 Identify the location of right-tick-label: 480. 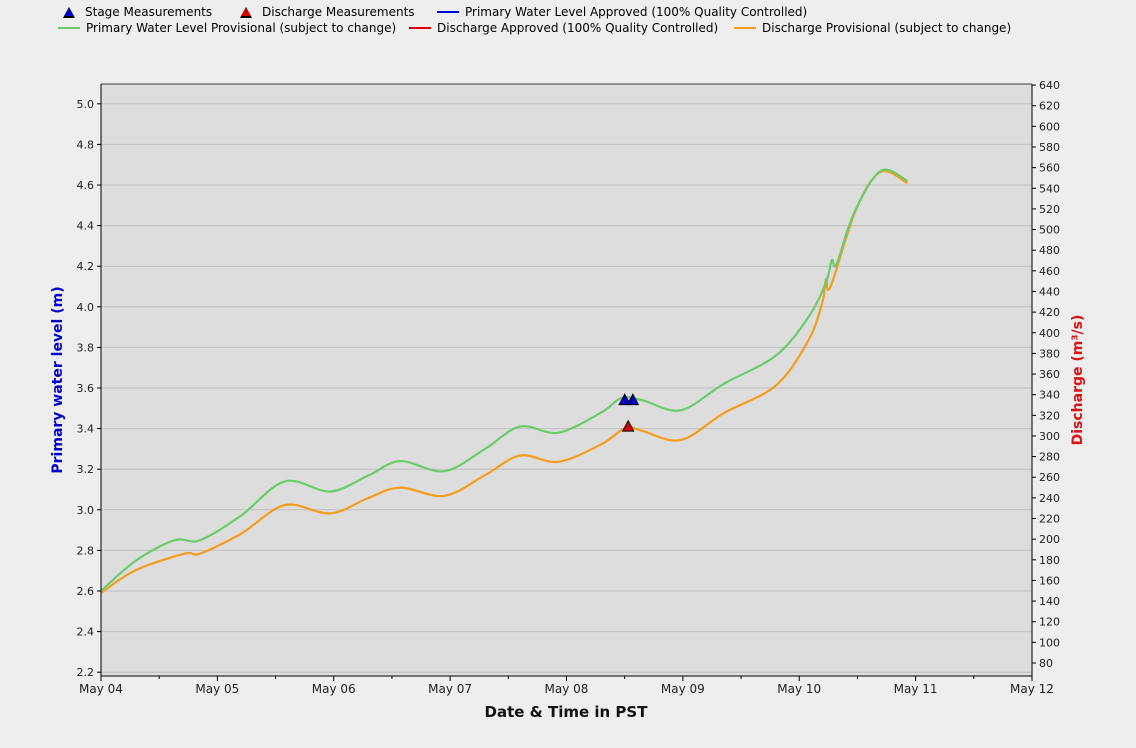
(1049, 250).